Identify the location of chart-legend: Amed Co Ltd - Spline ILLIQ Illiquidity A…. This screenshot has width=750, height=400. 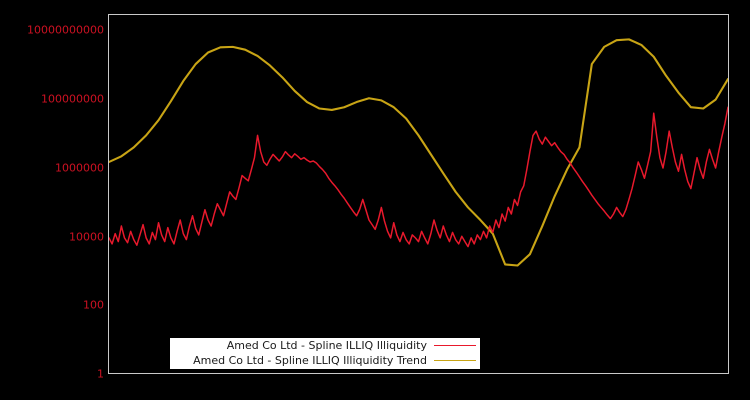
(325, 353).